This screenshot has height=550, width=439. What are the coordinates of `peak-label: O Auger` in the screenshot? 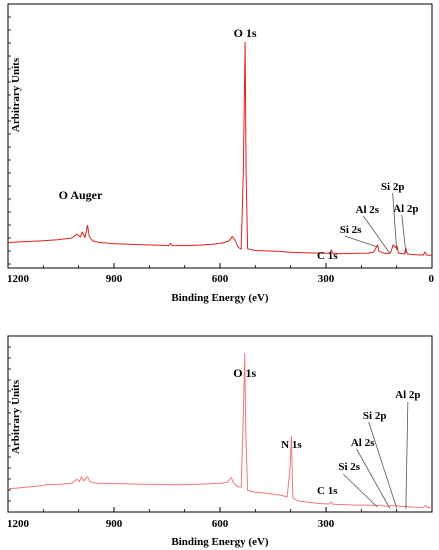 It's located at (81, 195).